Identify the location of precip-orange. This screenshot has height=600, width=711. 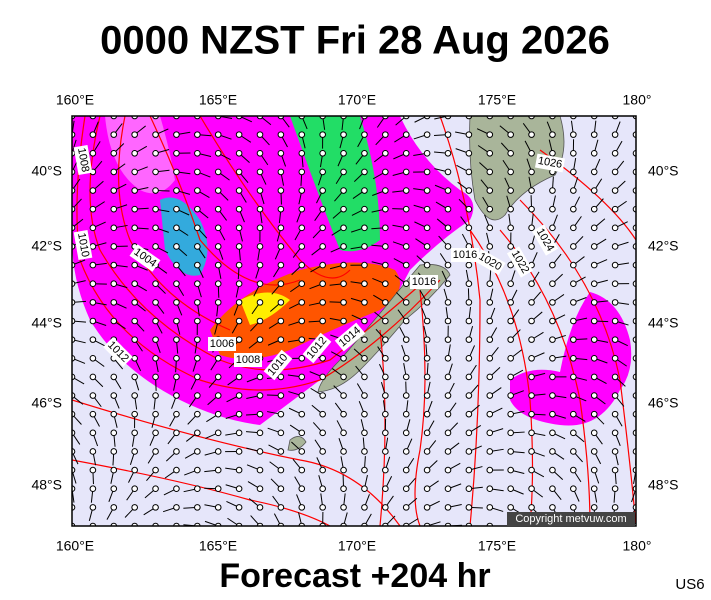
(305, 310).